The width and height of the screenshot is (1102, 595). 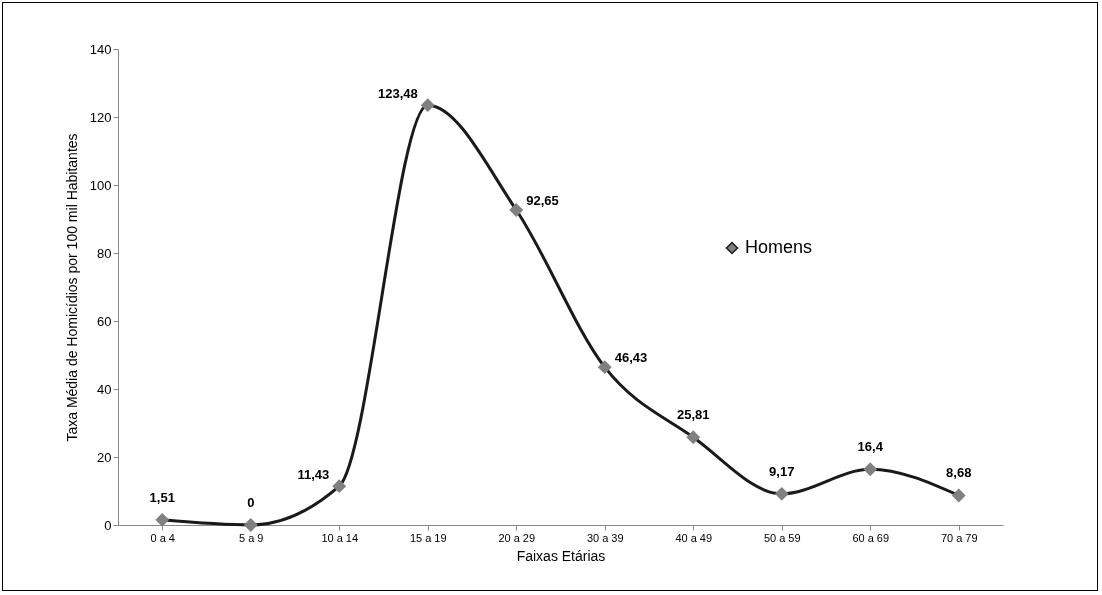 What do you see at coordinates (108, 525) in the screenshot?
I see `y-tick-label: 0` at bounding box center [108, 525].